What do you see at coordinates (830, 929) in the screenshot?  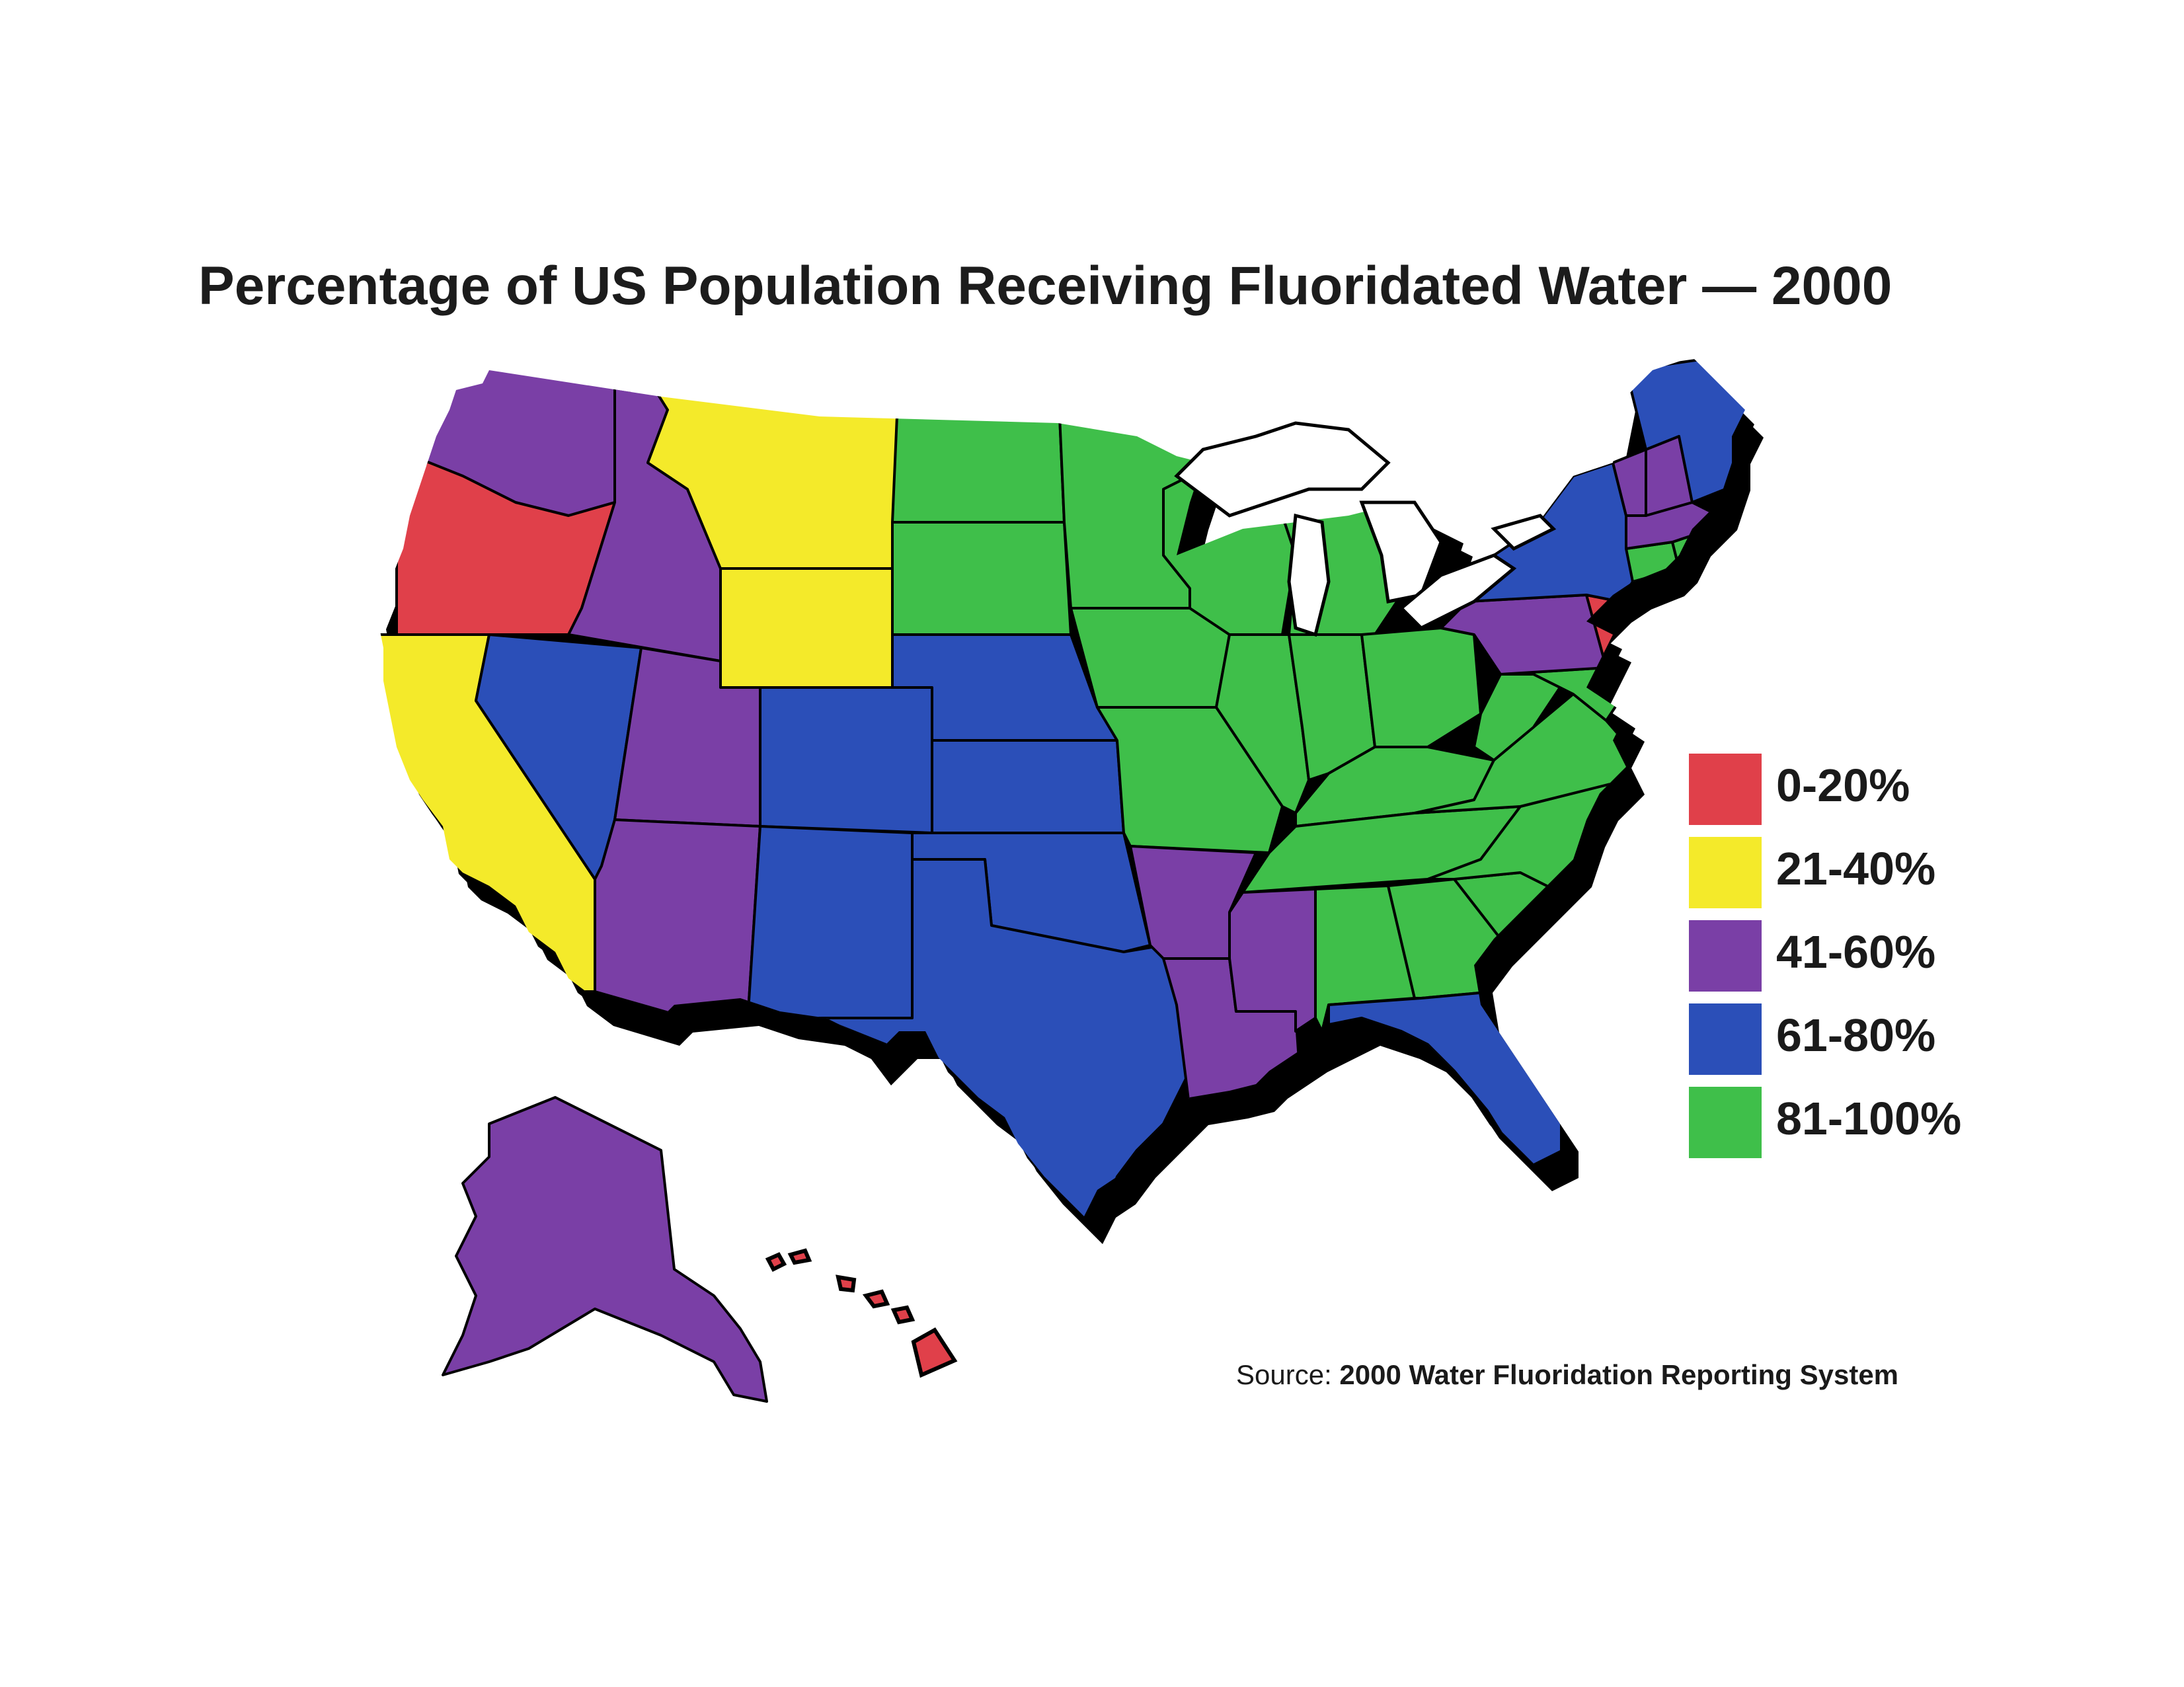 I see `state-nm` at bounding box center [830, 929].